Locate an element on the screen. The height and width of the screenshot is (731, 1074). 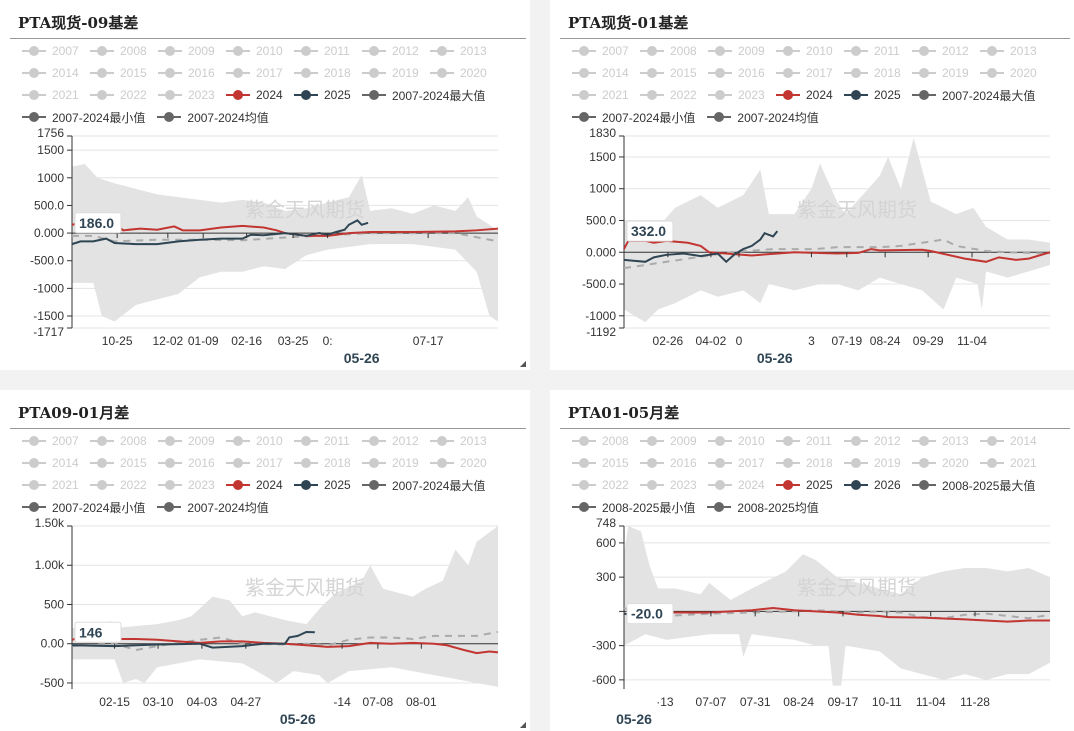
legend-label: 2022 is located at coordinates (133, 485).